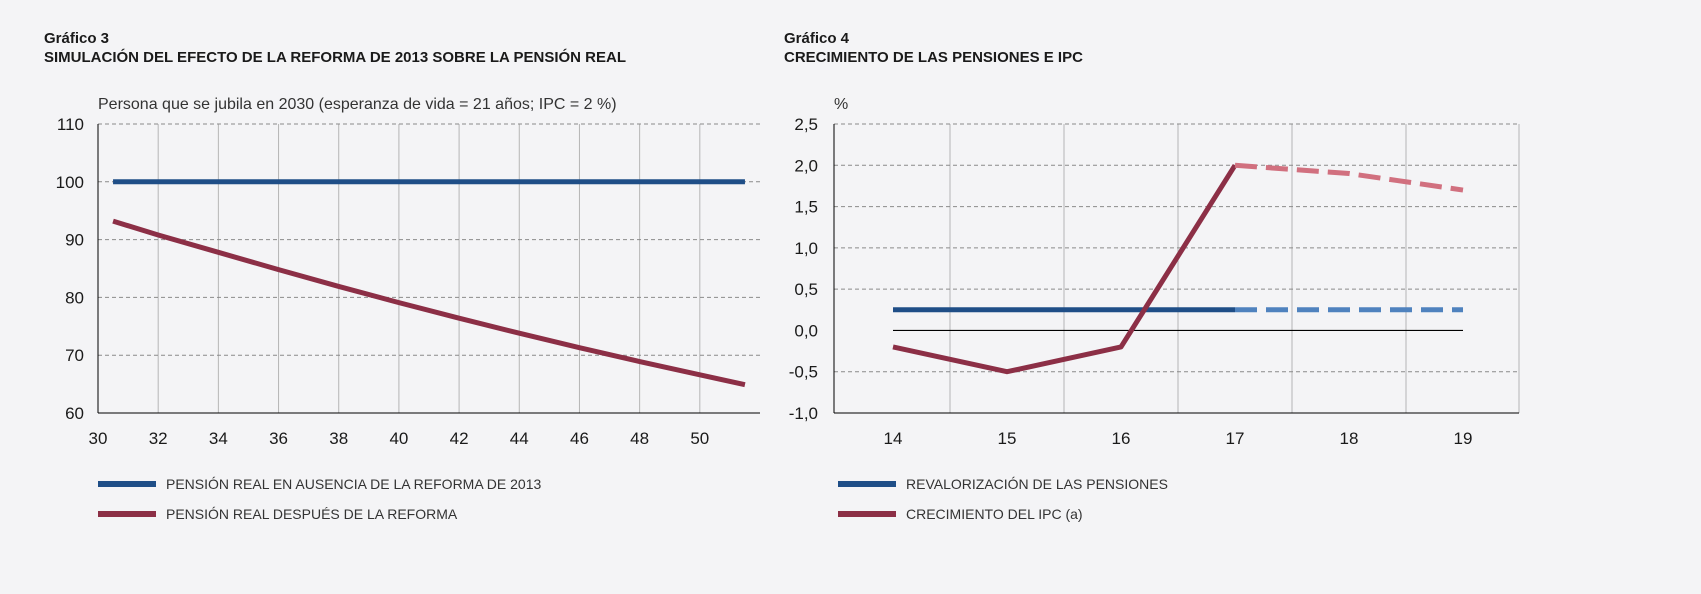 This screenshot has width=1701, height=594. What do you see at coordinates (893, 438) in the screenshot?
I see `chart4-x-tick-label: 14` at bounding box center [893, 438].